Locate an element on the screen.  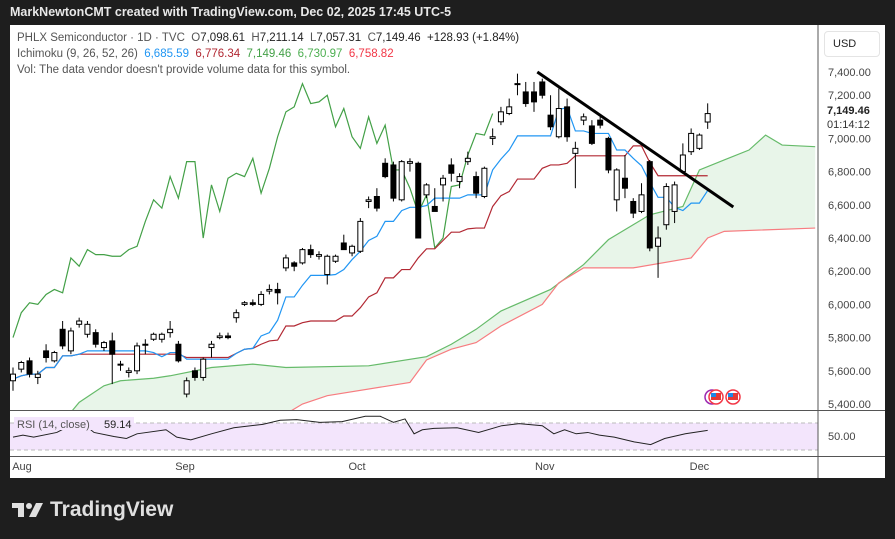
rsi-label: RSI (14, close) is located at coordinates (53, 425).